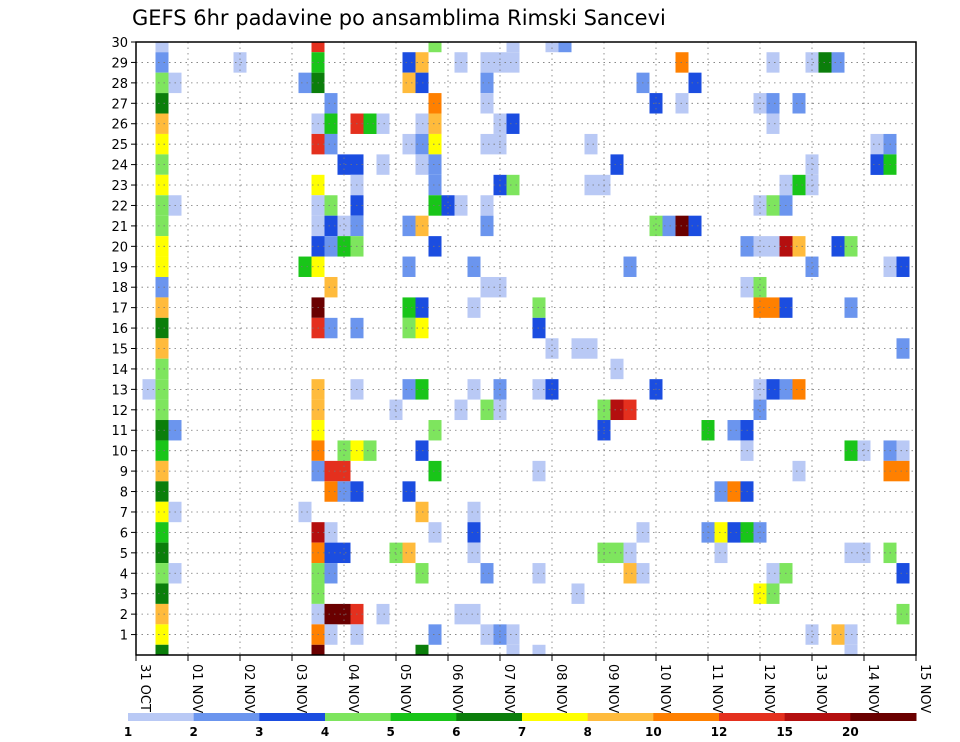 This screenshot has width=960, height=742. Describe the element at coordinates (352, 688) in the screenshot. I see `x-tick-label: 04 NOV` at that location.